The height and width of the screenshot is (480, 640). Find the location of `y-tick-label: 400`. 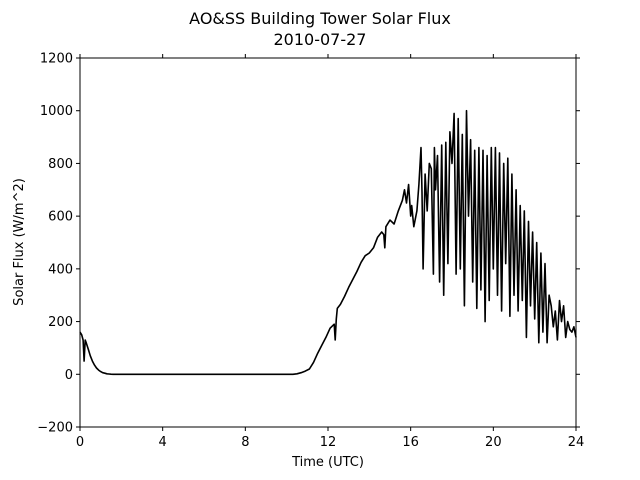

y-tick-label: 400 is located at coordinates (60, 269).